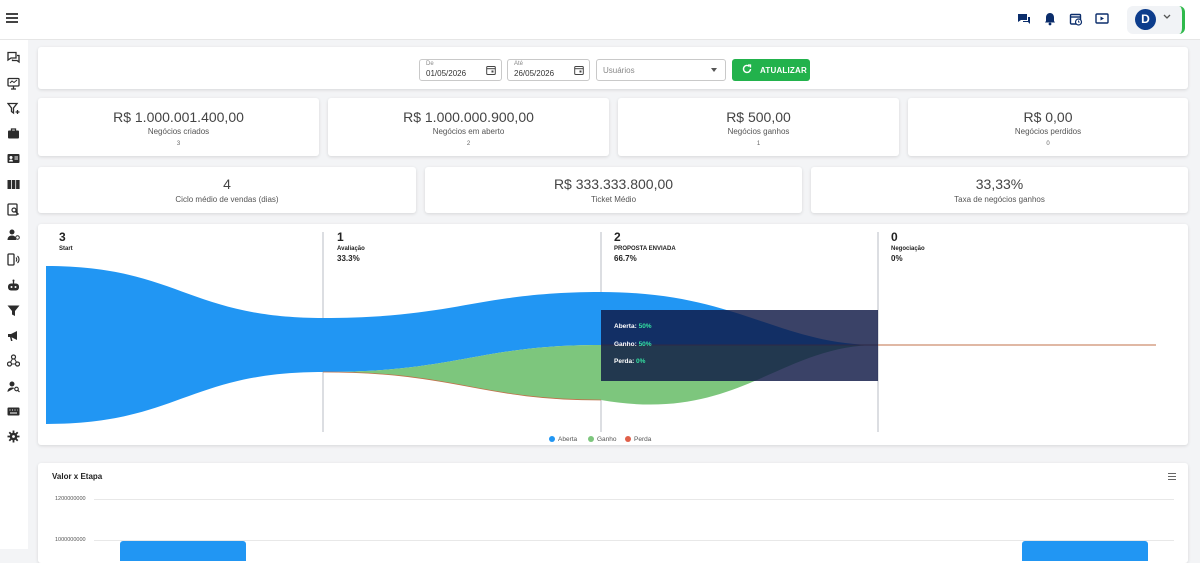 The width and height of the screenshot is (1200, 563). I want to click on top-bar: D, so click(600, 20).